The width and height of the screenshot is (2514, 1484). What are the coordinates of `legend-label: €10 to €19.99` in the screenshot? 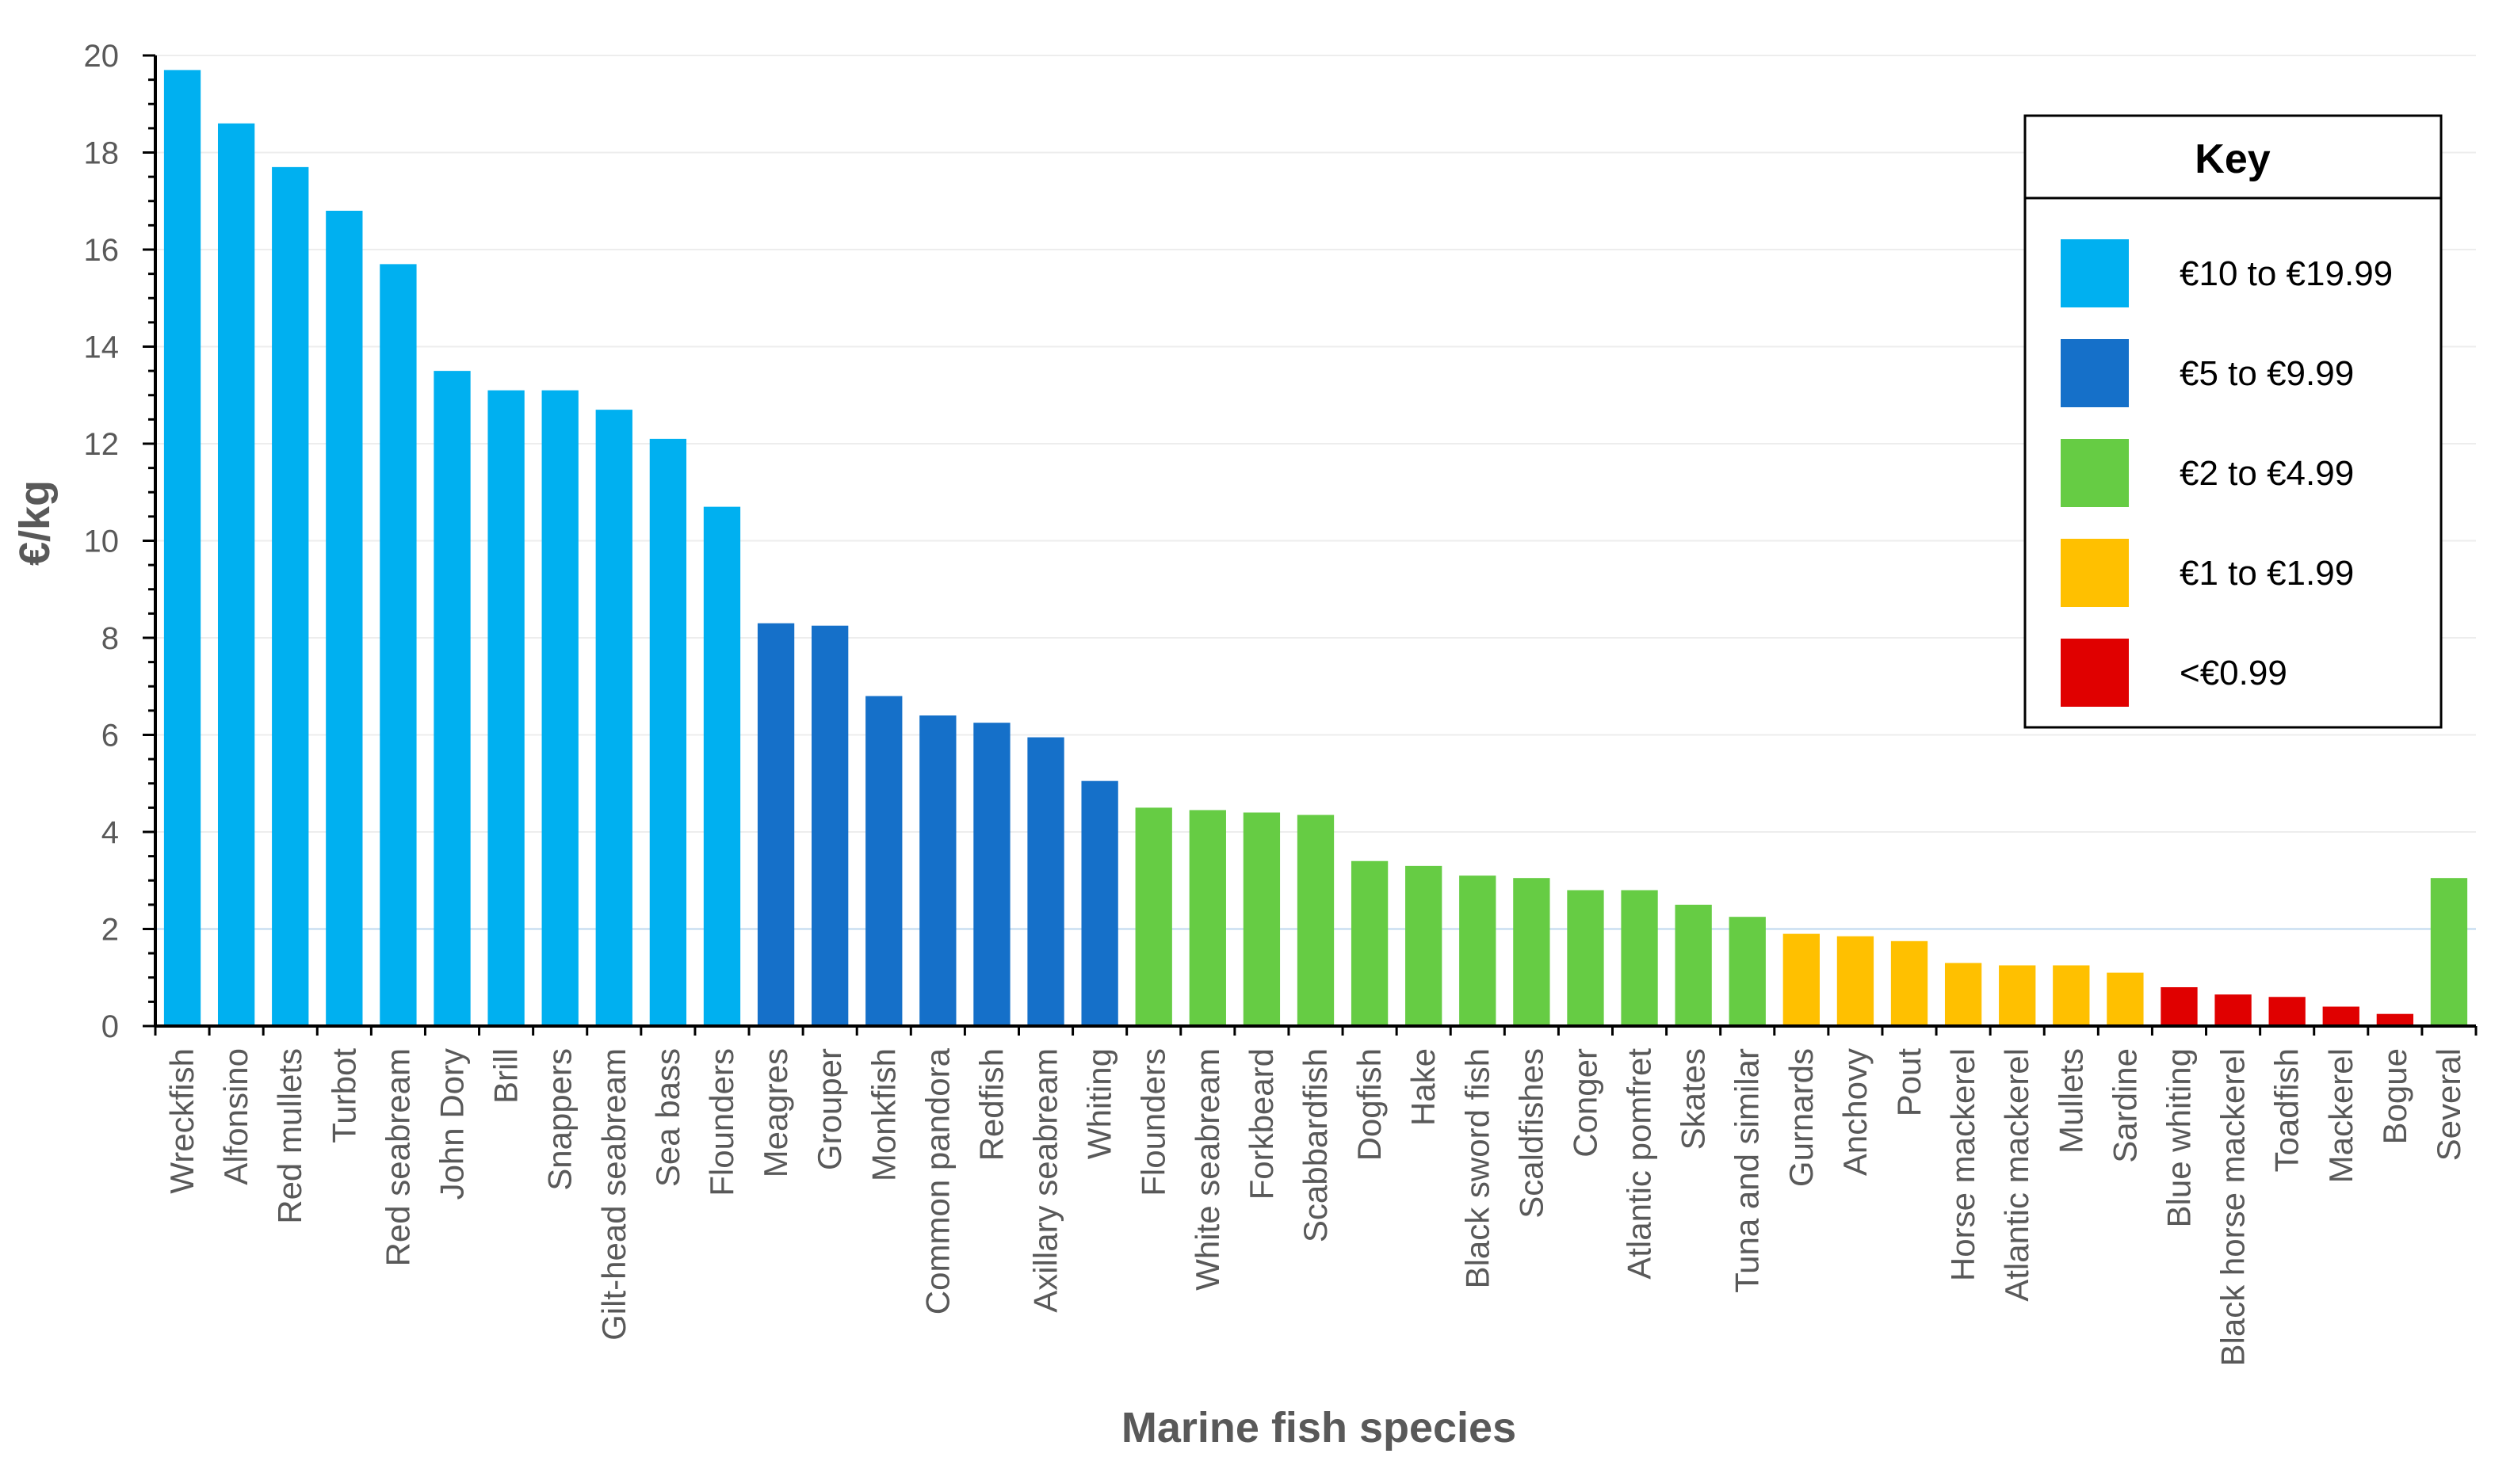 It's located at (2286, 273).